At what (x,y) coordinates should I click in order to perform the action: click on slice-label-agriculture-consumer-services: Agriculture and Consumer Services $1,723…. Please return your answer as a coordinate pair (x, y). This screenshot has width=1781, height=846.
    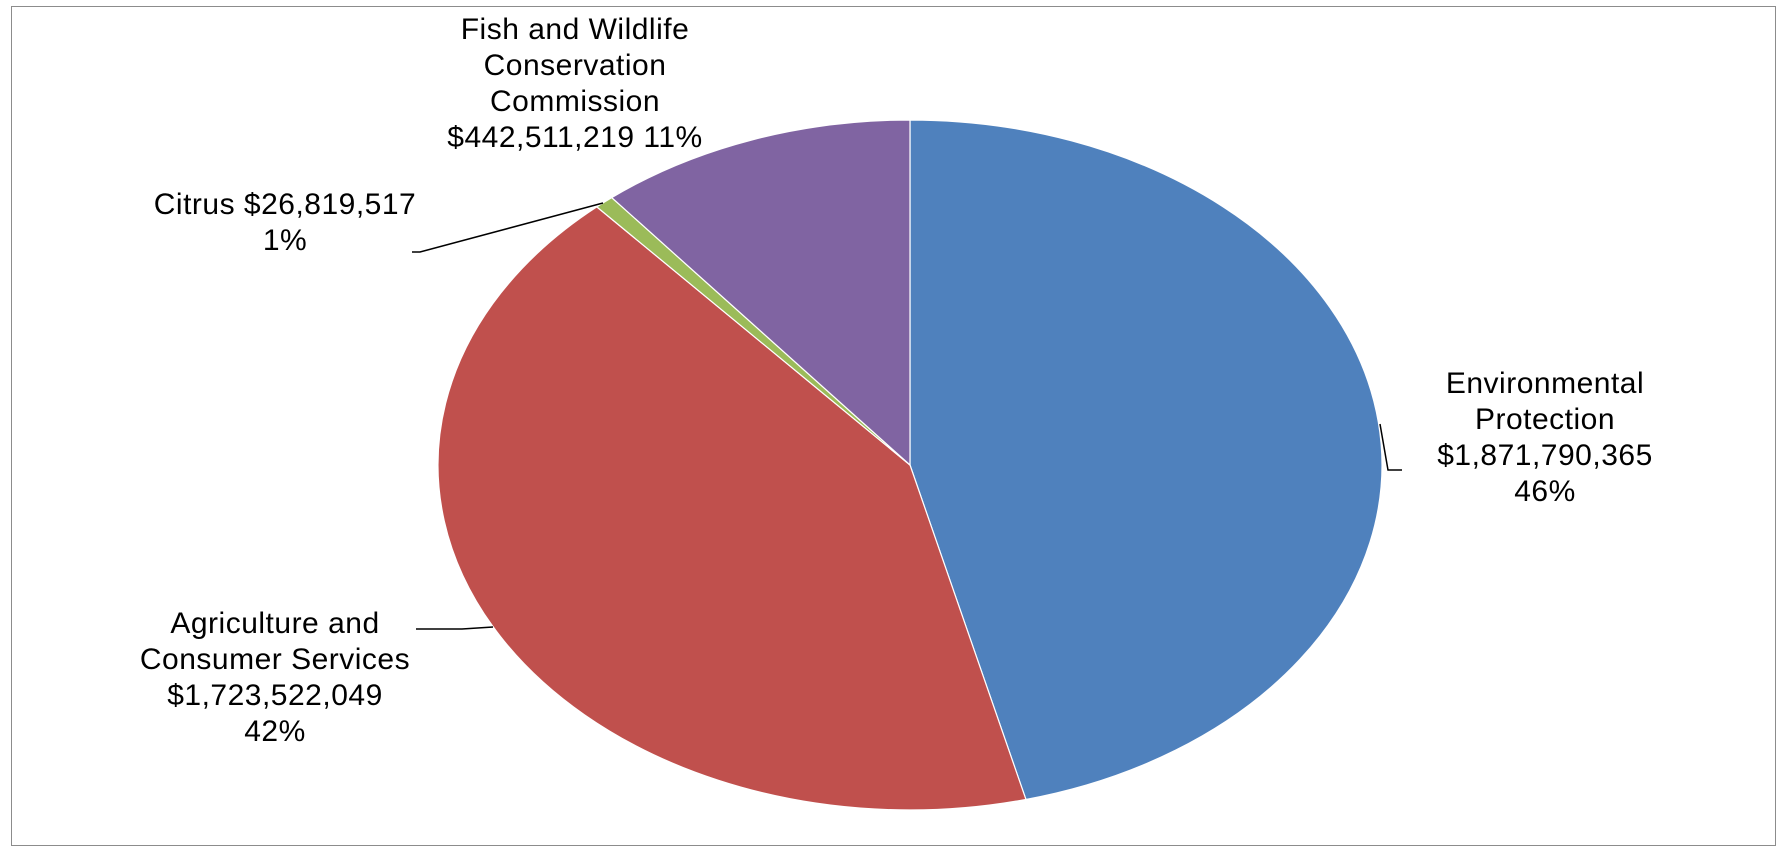
    Looking at the image, I should click on (275, 677).